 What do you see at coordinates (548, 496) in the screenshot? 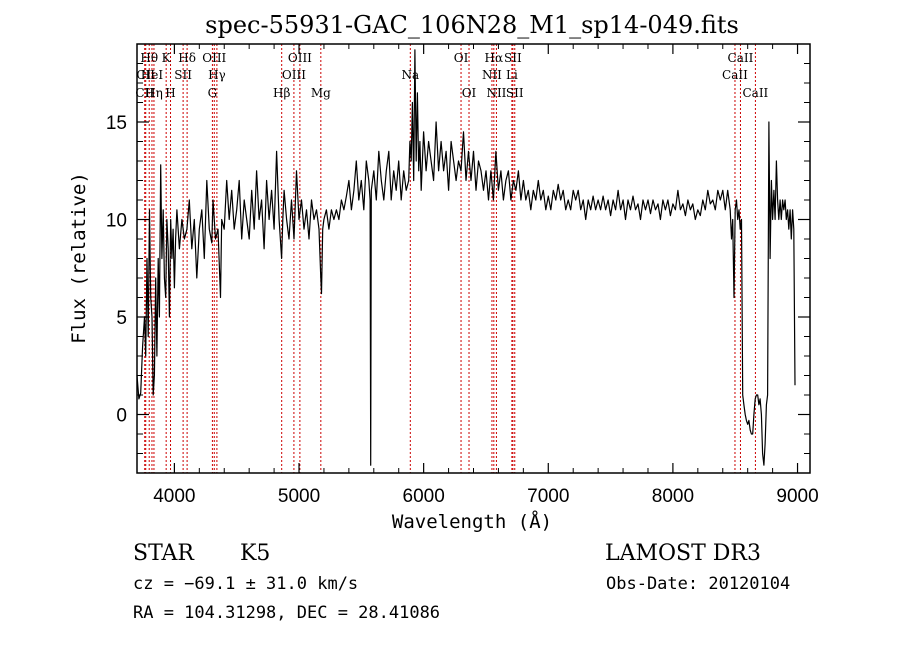
I see `x-tick-label: 7000` at bounding box center [548, 496].